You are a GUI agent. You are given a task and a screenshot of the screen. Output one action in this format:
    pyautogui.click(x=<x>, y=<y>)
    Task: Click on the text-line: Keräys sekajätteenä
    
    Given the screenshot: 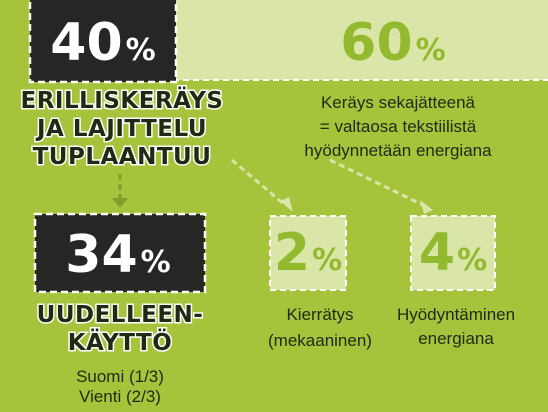 What is the action you would take?
    pyautogui.click(x=398, y=102)
    